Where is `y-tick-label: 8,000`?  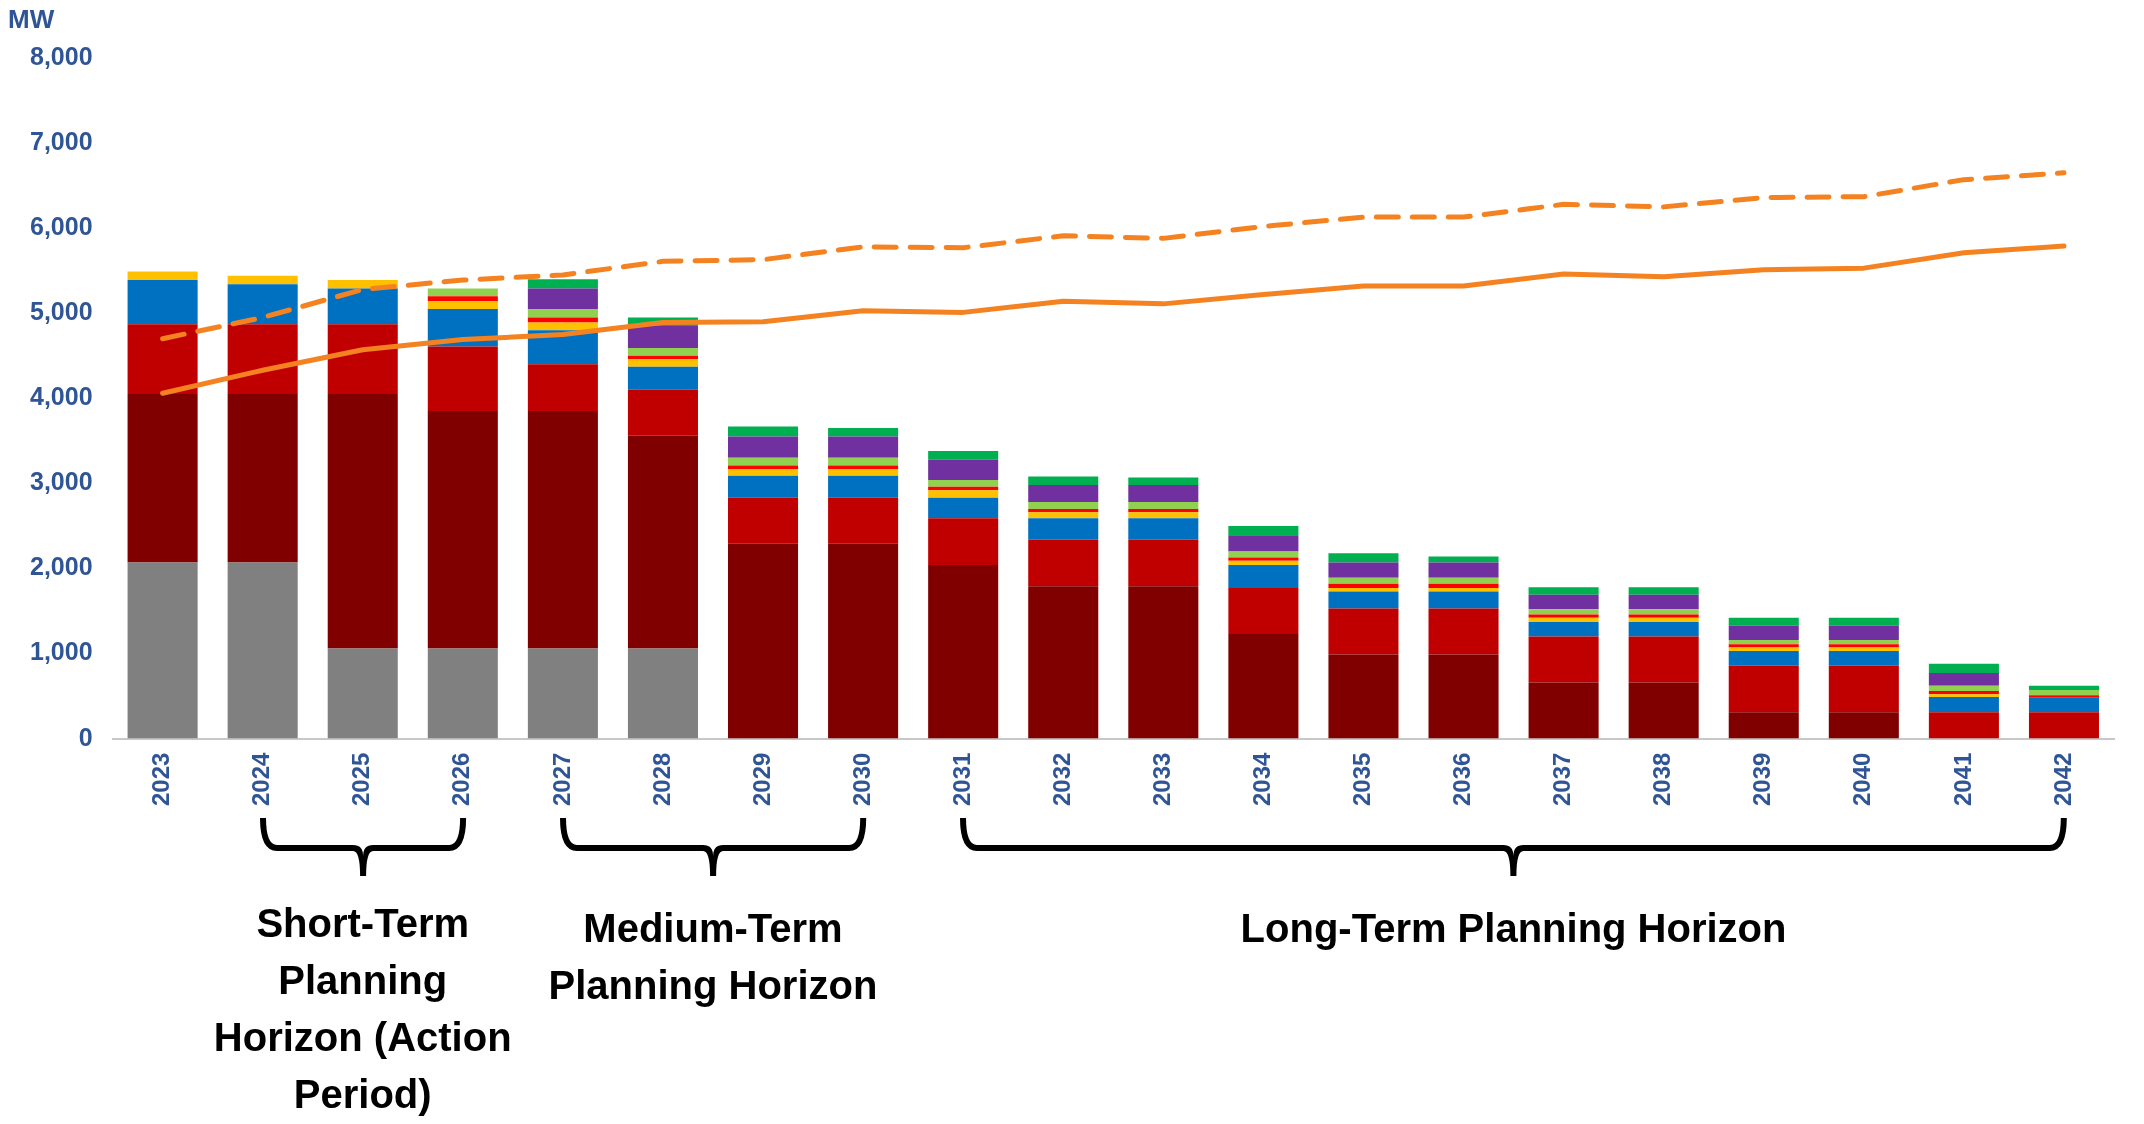
y-tick-label: 8,000 is located at coordinates (61, 55).